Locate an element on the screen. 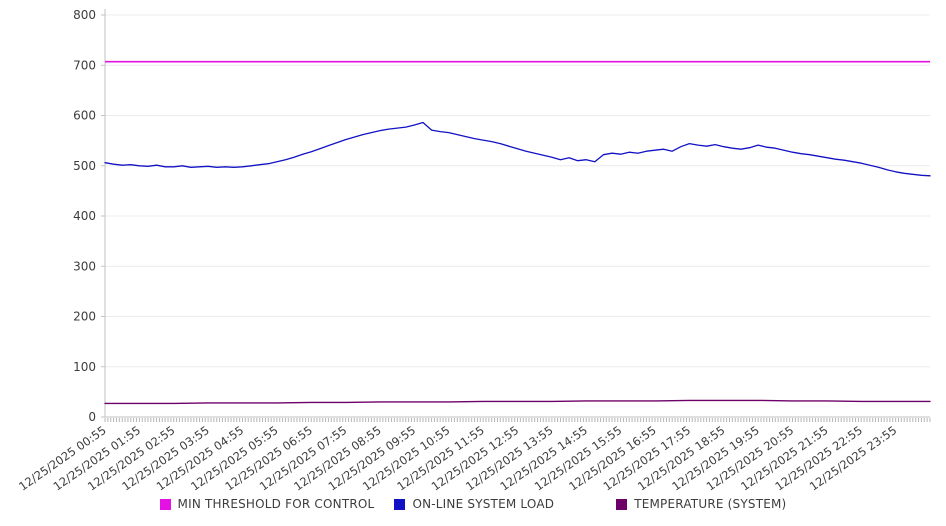 This screenshot has width=946, height=526. legend-item-system-load: ON-LINE SYSTEM LOAD is located at coordinates (474, 504).